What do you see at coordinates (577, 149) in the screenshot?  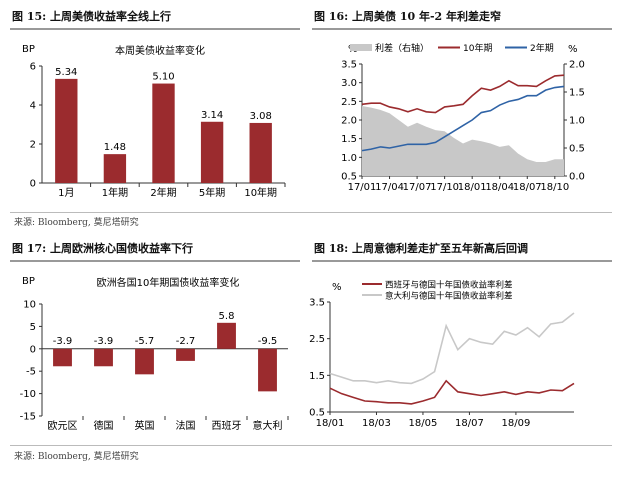 I see `right-tick-label: 0.5` at bounding box center [577, 149].